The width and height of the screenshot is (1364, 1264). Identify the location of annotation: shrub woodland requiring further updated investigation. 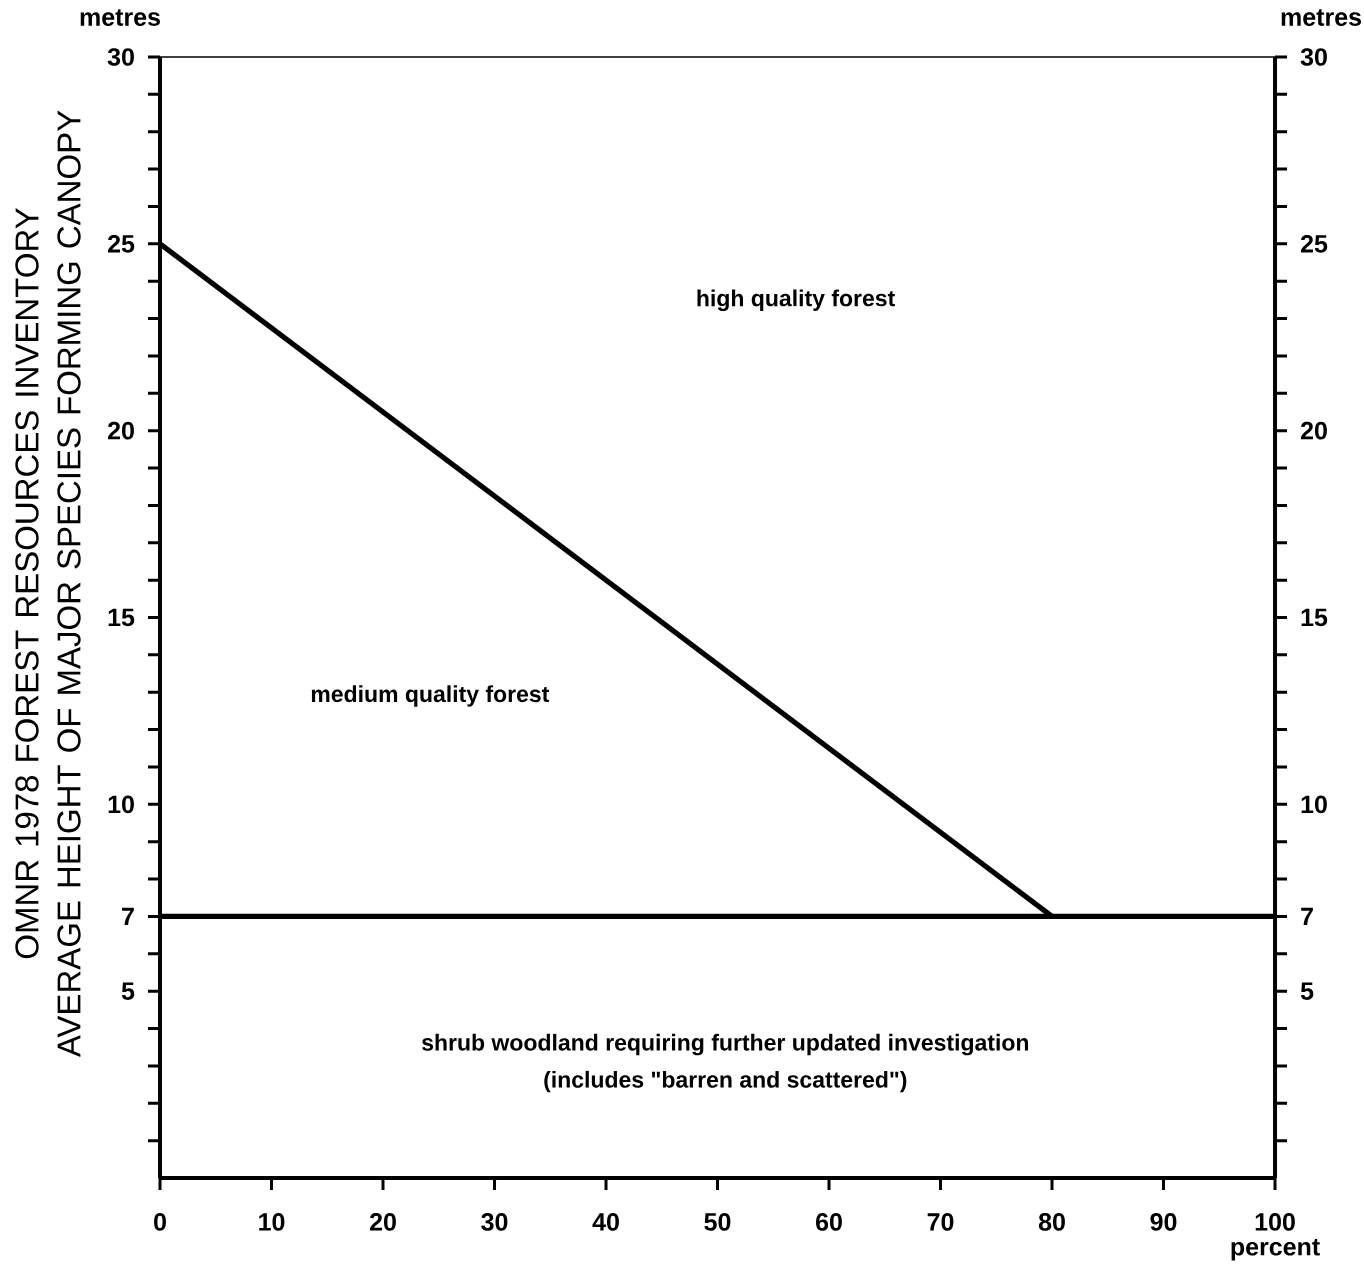
(725, 1044).